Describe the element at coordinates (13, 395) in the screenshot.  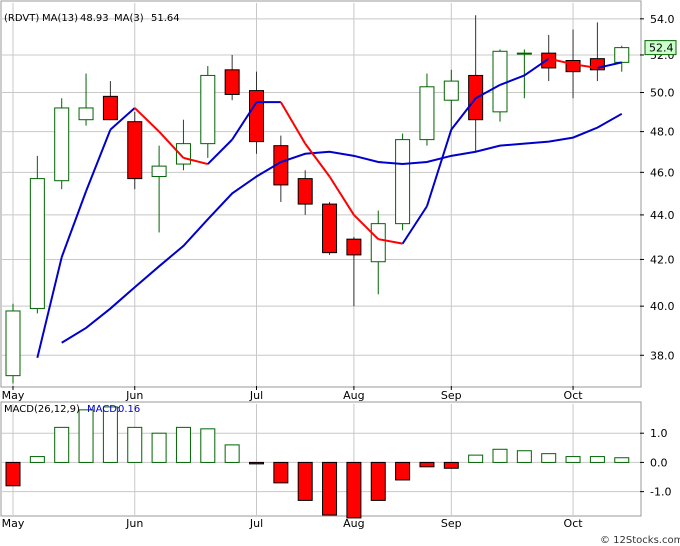
I see `price-x-tick-label: May` at that location.